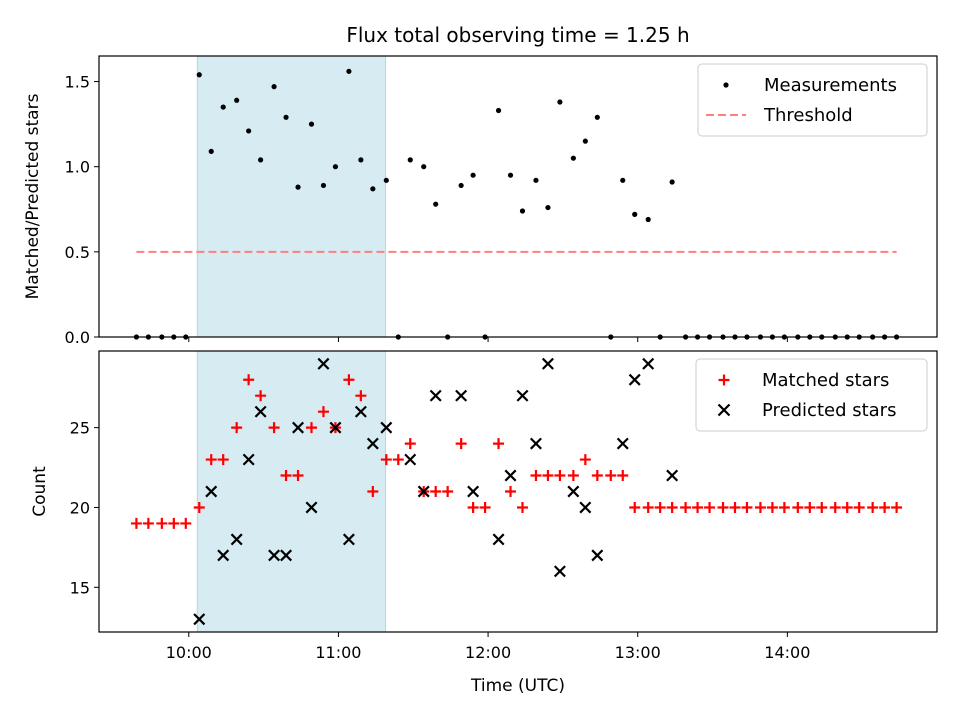 The width and height of the screenshot is (960, 724). Describe the element at coordinates (488, 652) in the screenshot. I see `x-tick-label: 12:00` at that location.